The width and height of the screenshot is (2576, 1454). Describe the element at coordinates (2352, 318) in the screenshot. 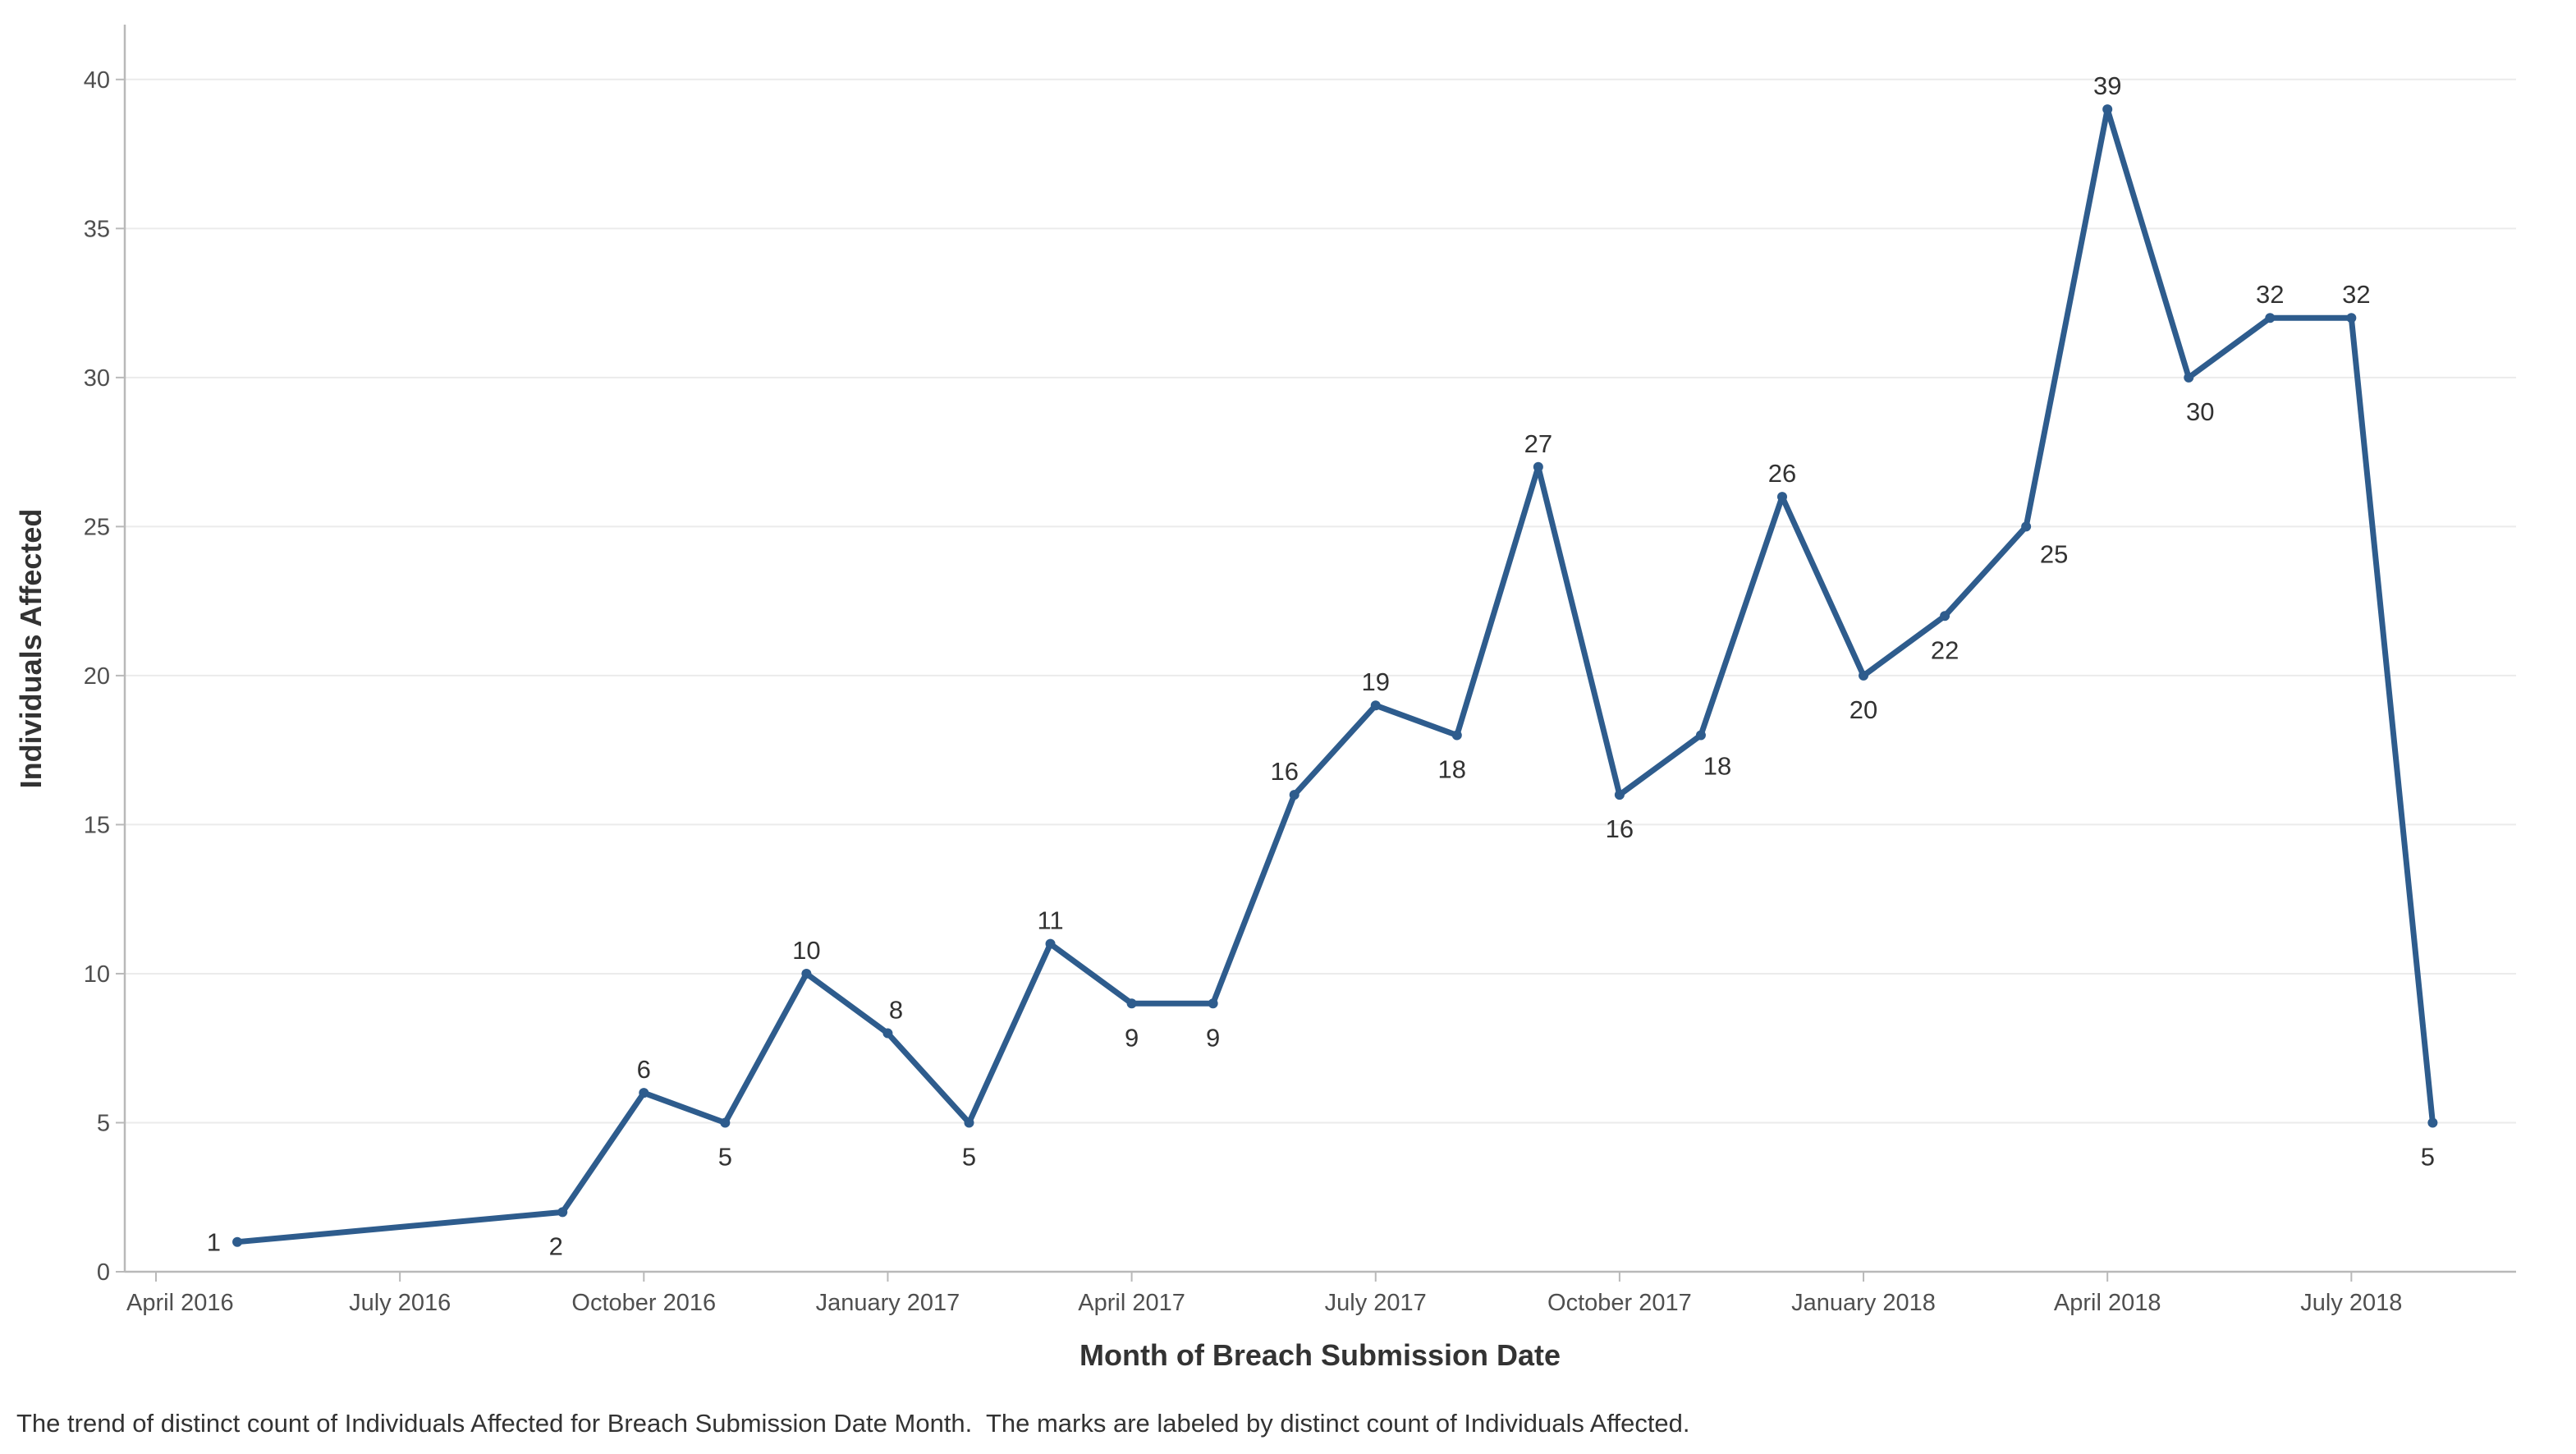

I see `mark-july-2018` at that location.